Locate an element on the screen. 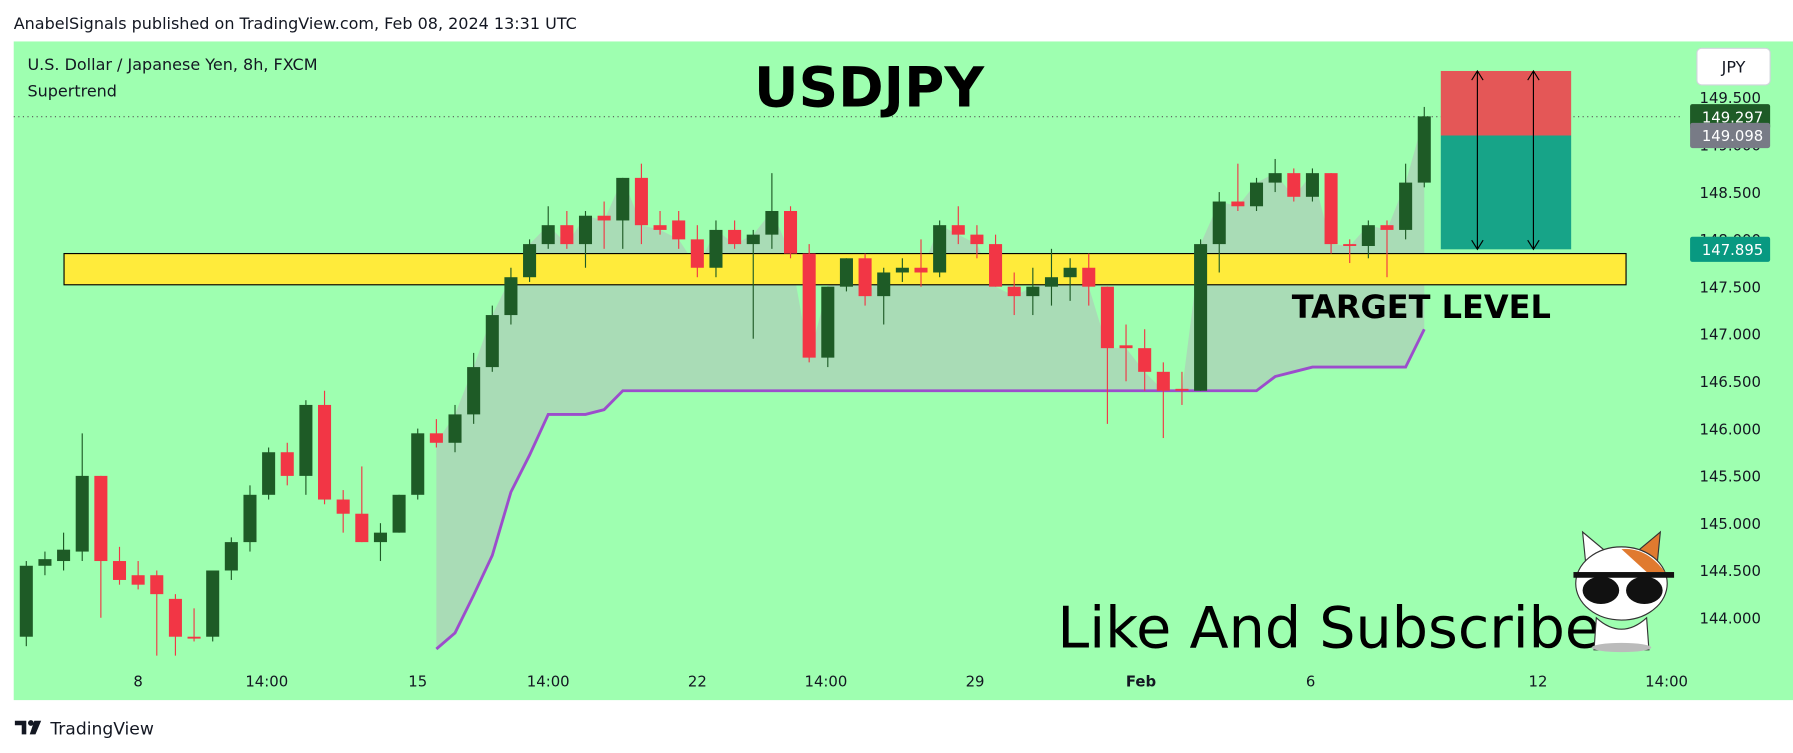  x-tick-label: 12 is located at coordinates (1538, 681).